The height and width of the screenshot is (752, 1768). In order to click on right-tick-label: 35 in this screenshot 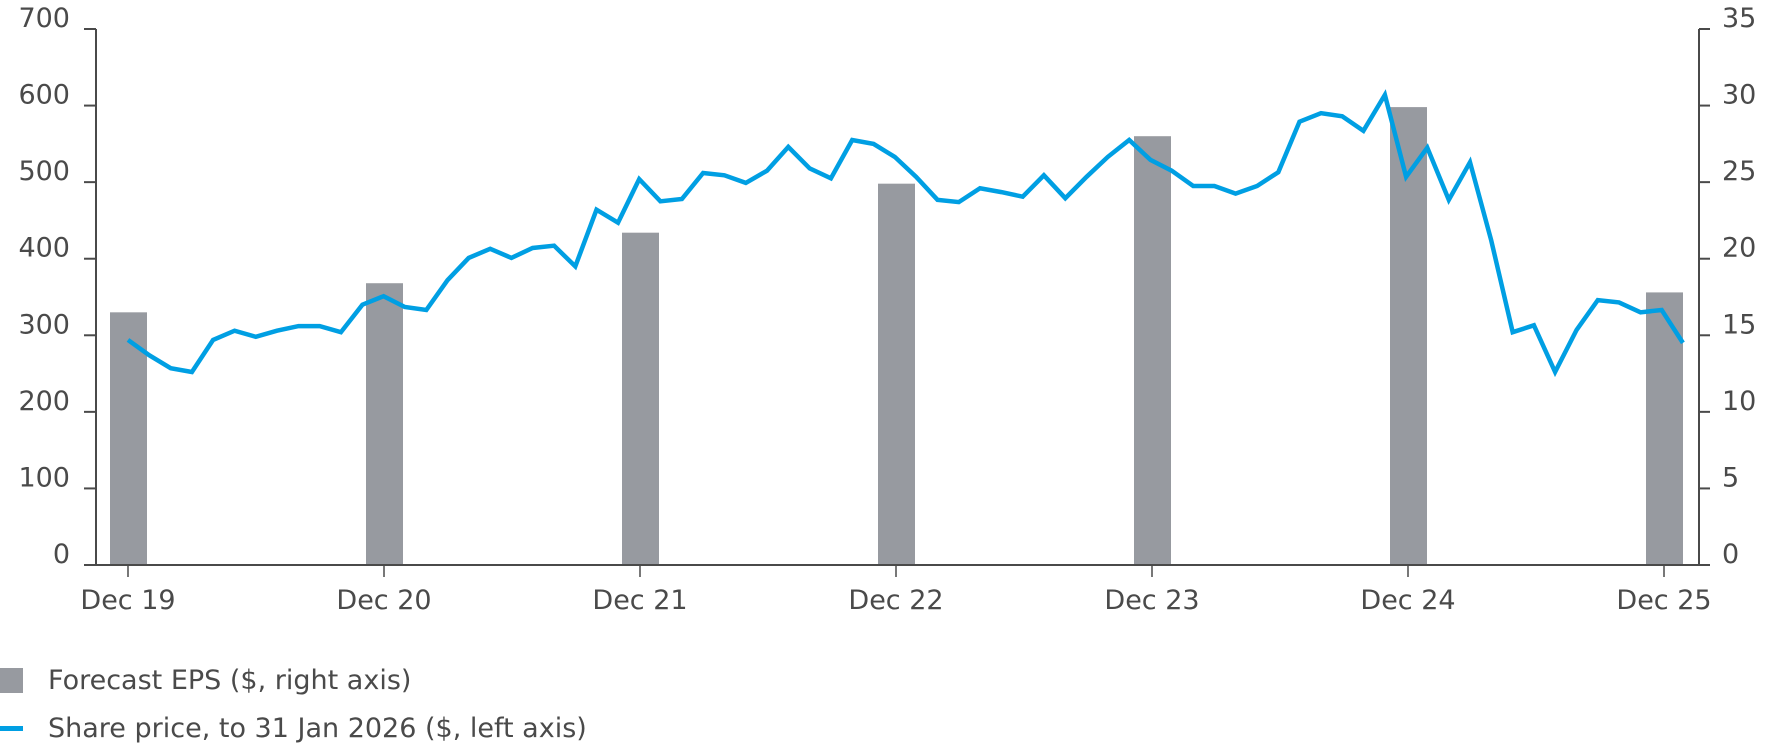, I will do `click(1739, 18)`.